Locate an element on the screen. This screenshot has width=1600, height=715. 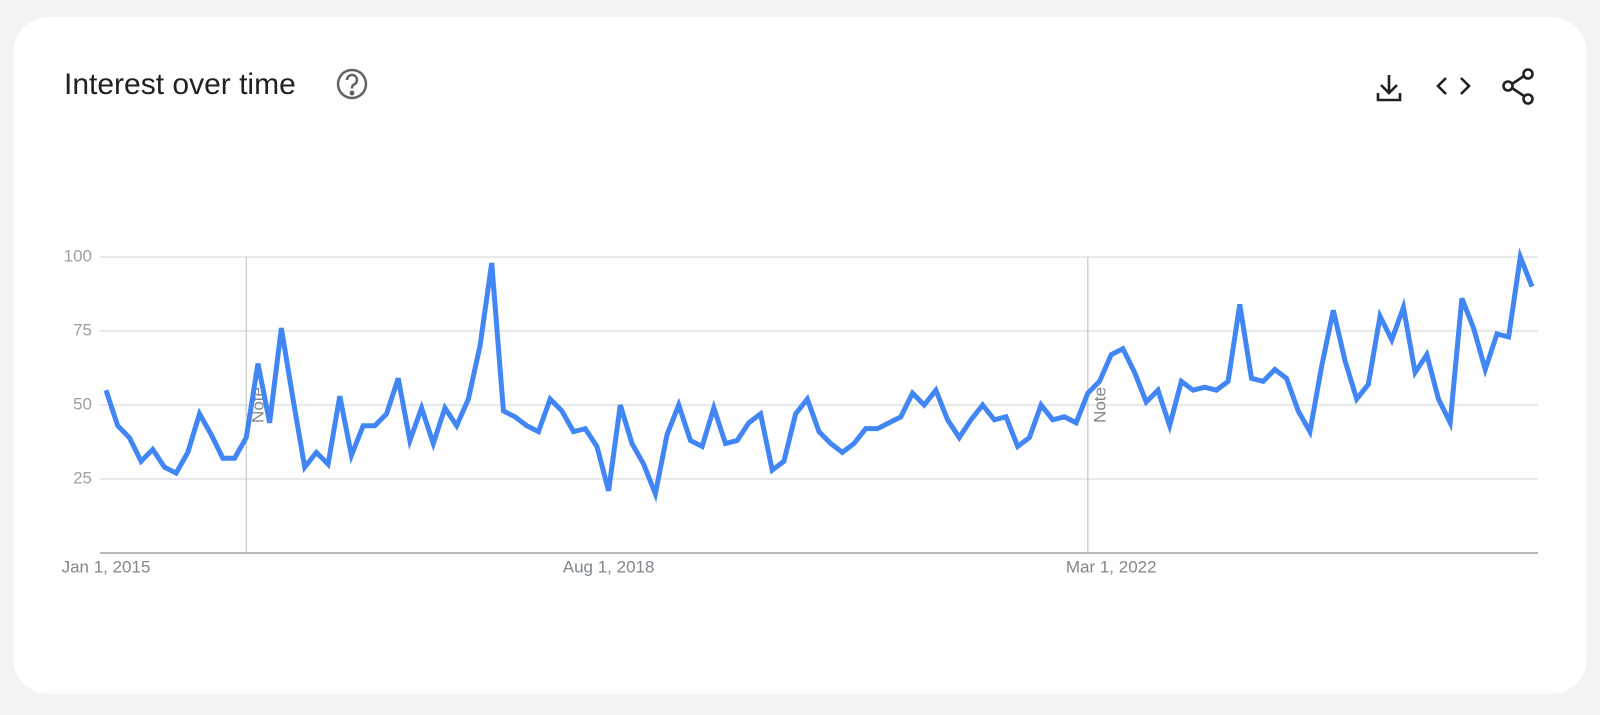
y-tick-label: 100 is located at coordinates (78, 255).